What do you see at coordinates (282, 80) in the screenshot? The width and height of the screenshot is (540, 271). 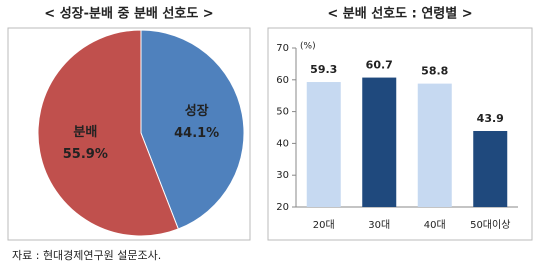 I see `y-tick-label: 60` at bounding box center [282, 80].